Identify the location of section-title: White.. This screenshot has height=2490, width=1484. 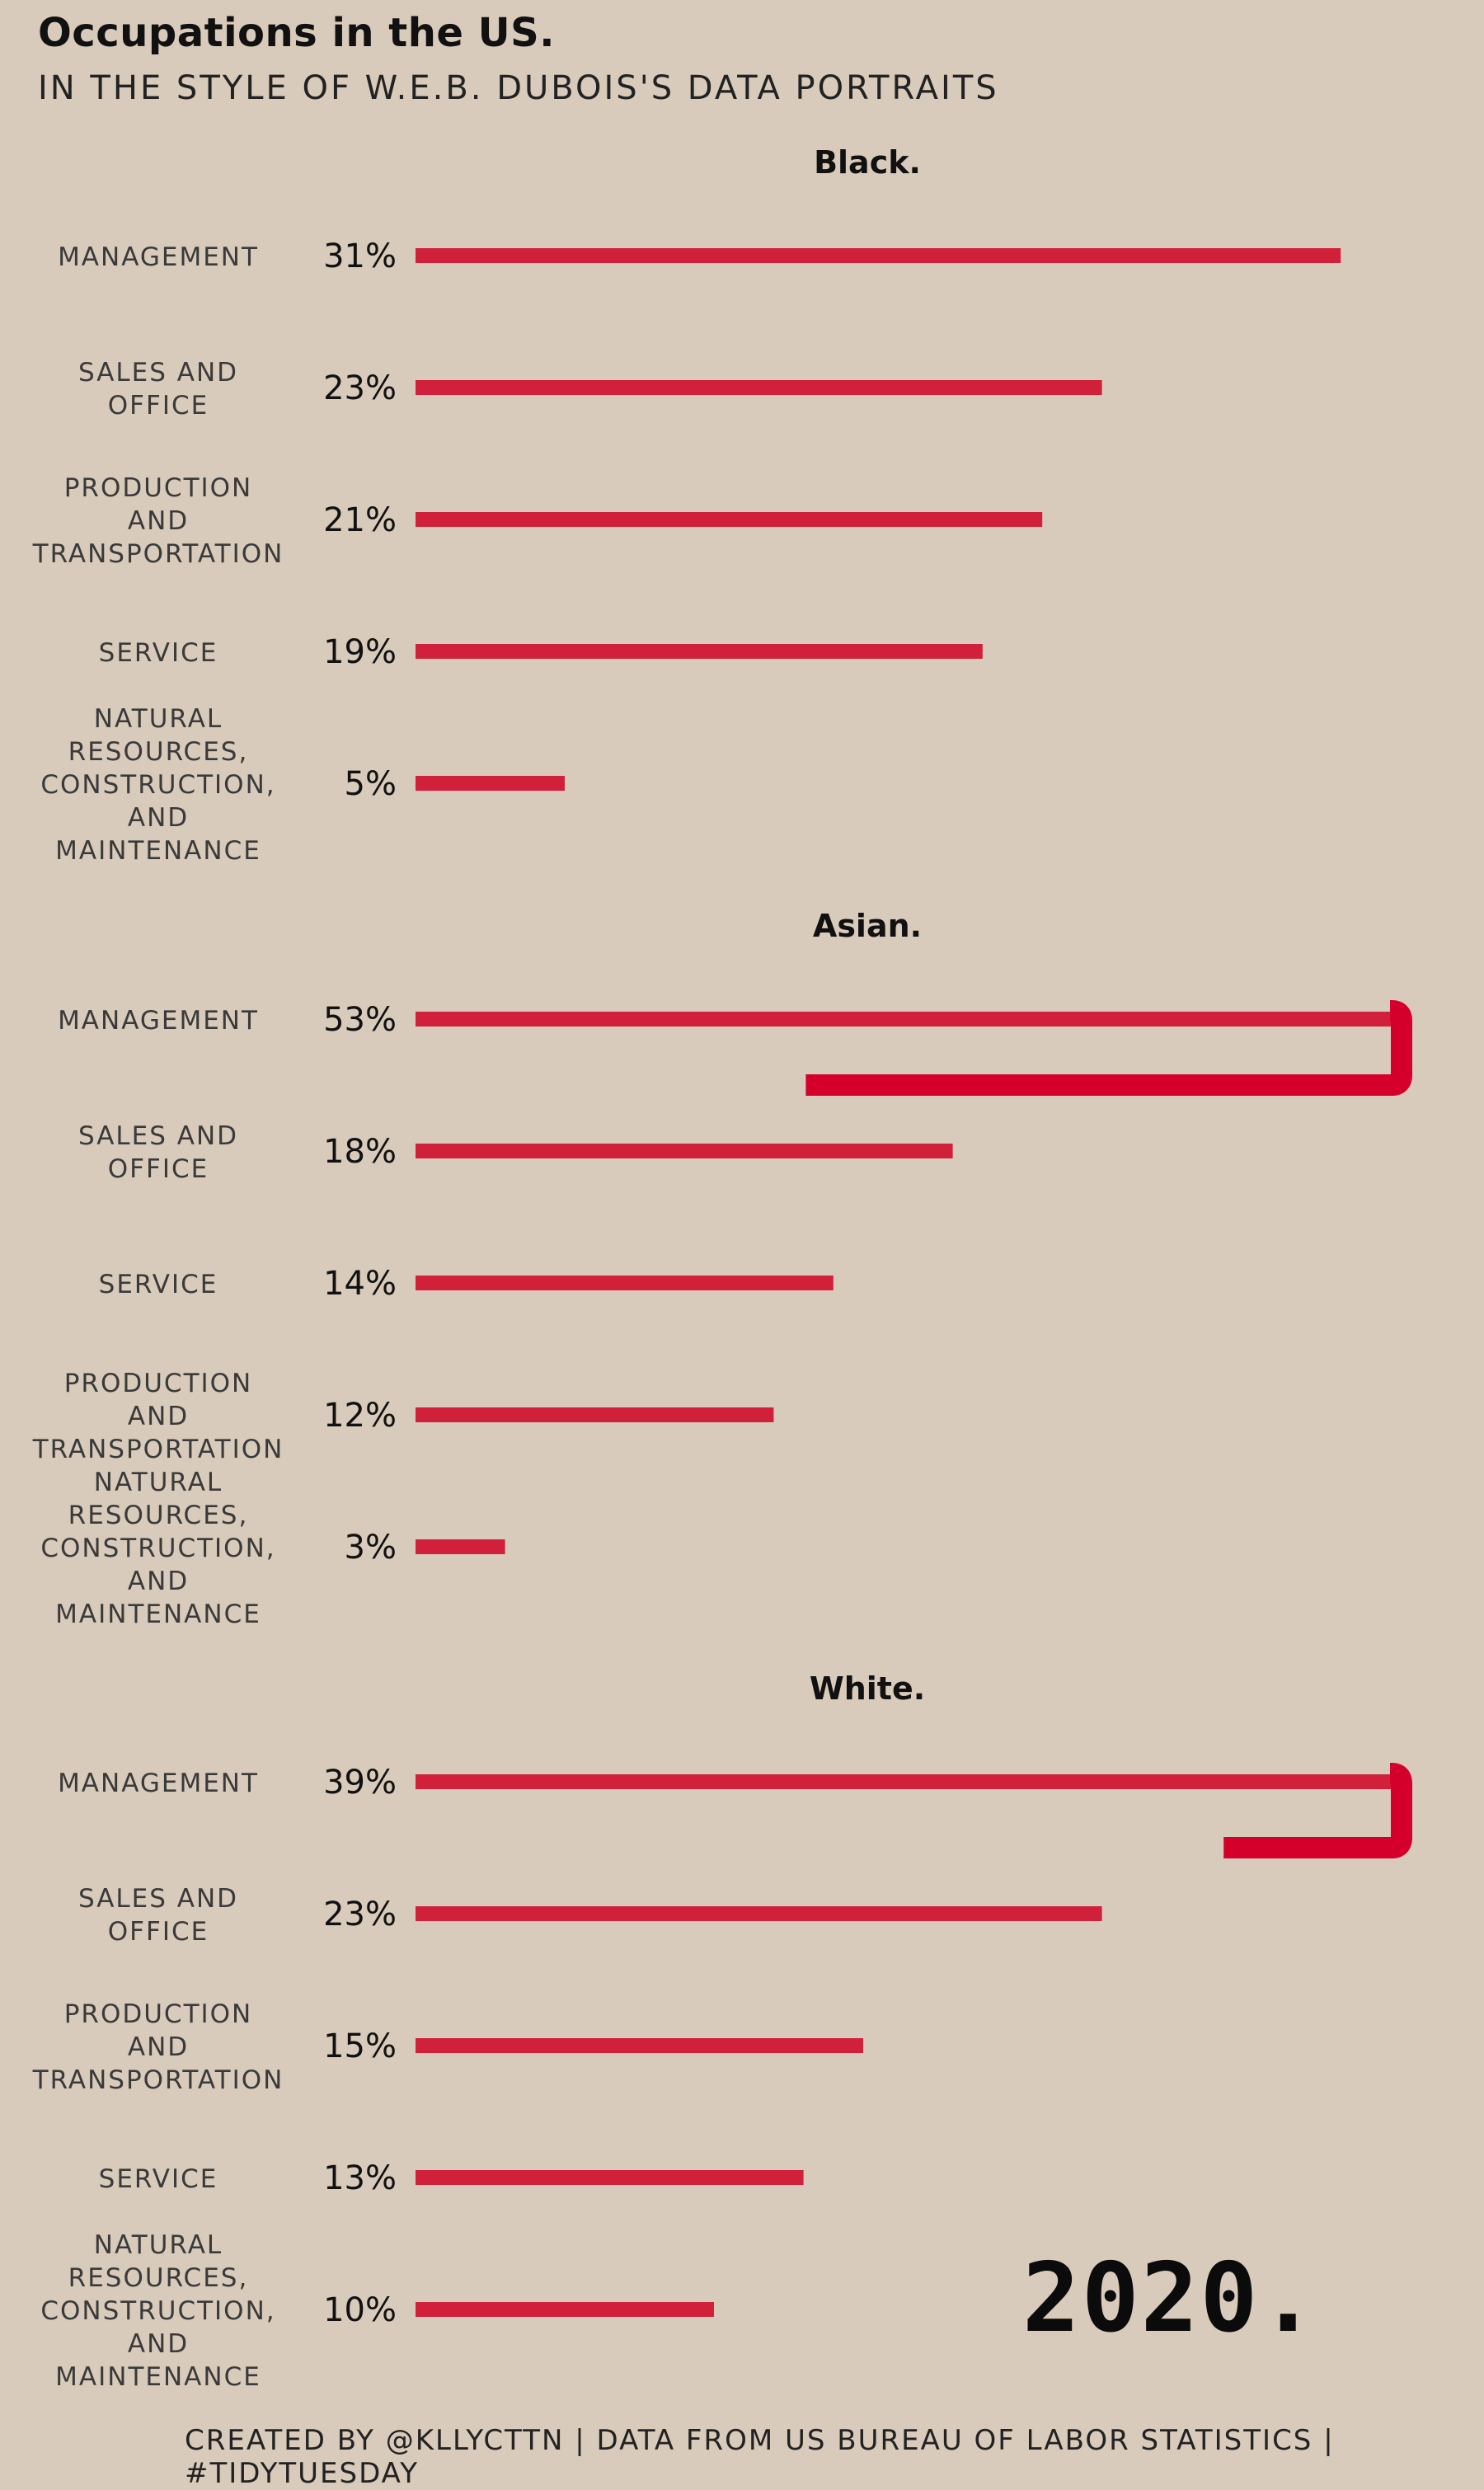
(868, 1688).